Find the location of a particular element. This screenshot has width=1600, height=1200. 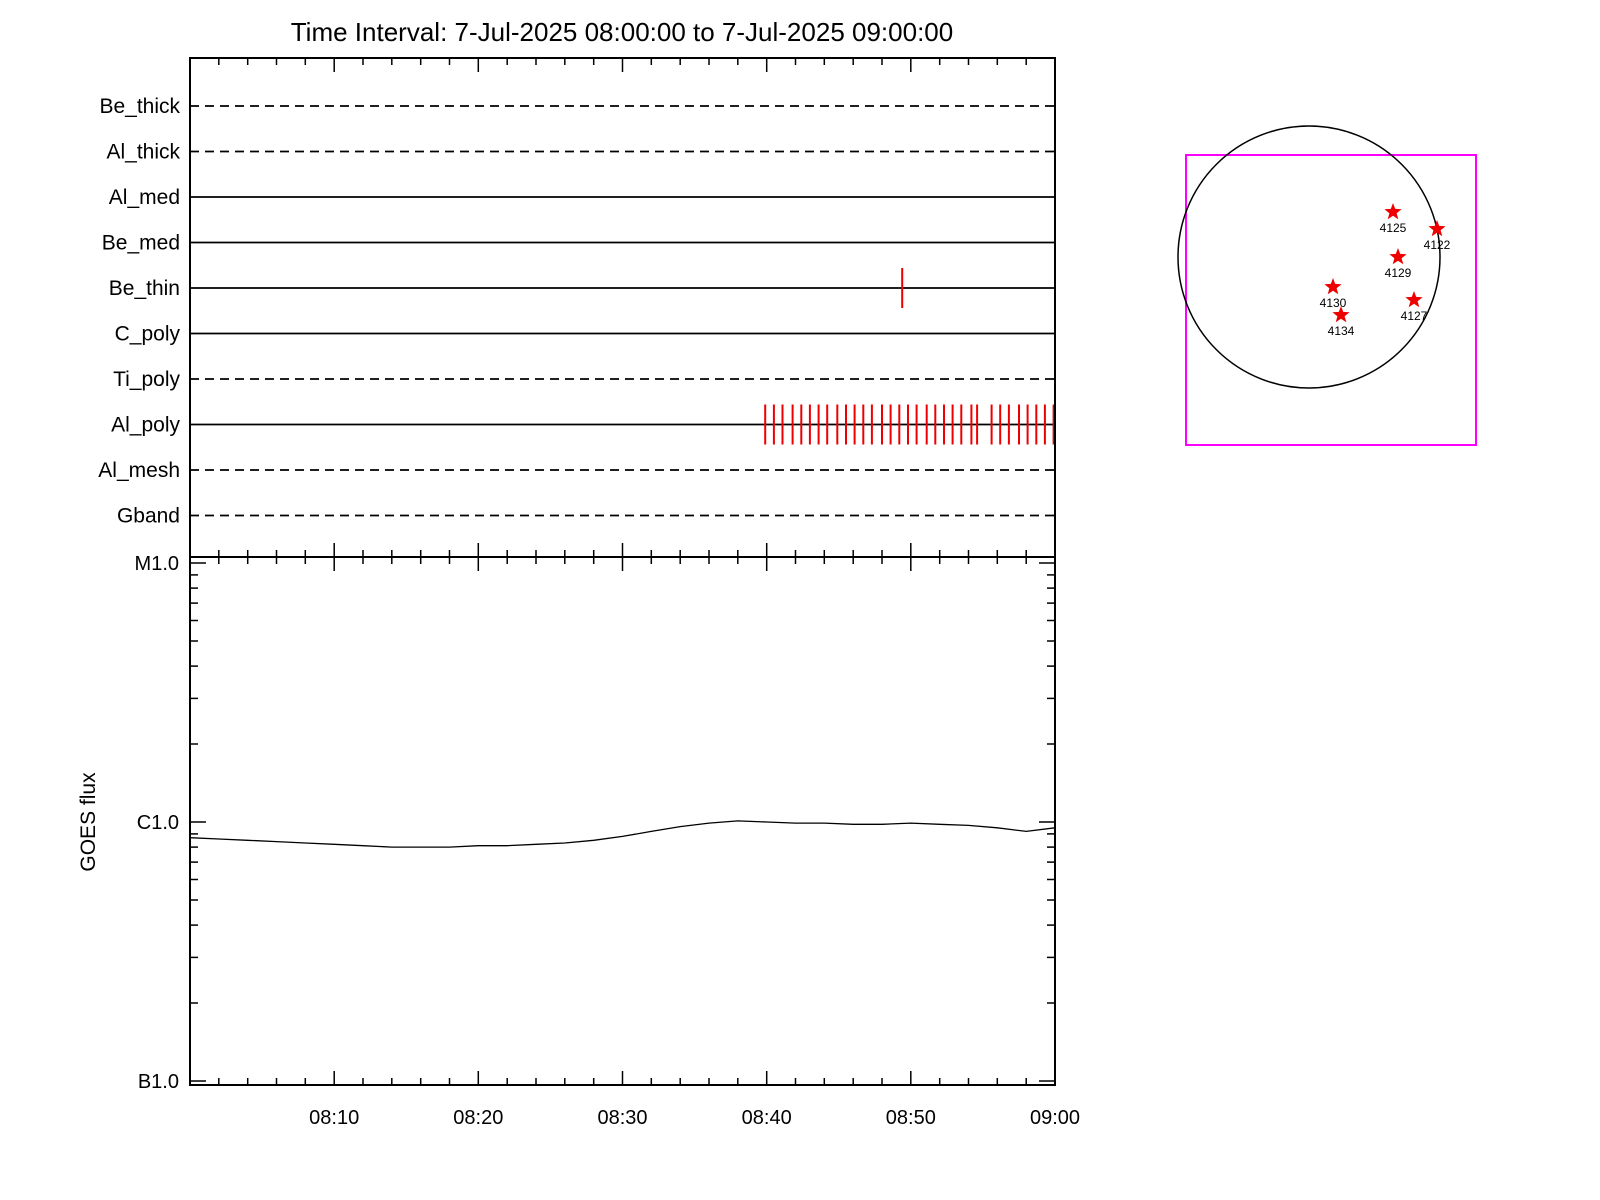

filter-label-be-med: Be_med is located at coordinates (141, 243).